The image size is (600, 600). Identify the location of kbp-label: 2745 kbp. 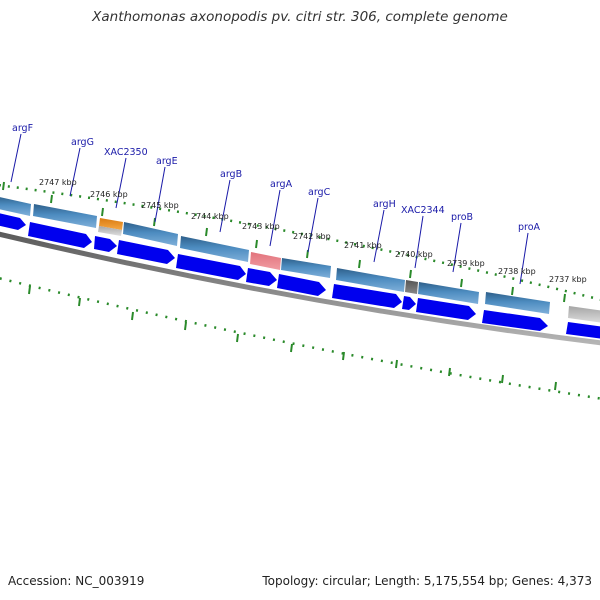
(160, 205).